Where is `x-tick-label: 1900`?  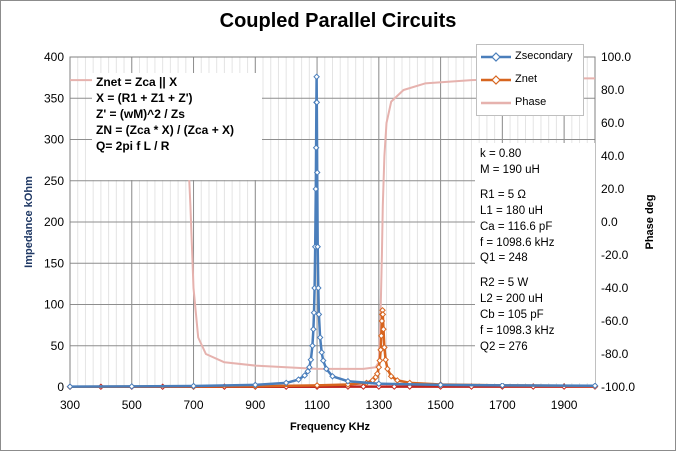 x-tick-label: 1900 is located at coordinates (564, 405).